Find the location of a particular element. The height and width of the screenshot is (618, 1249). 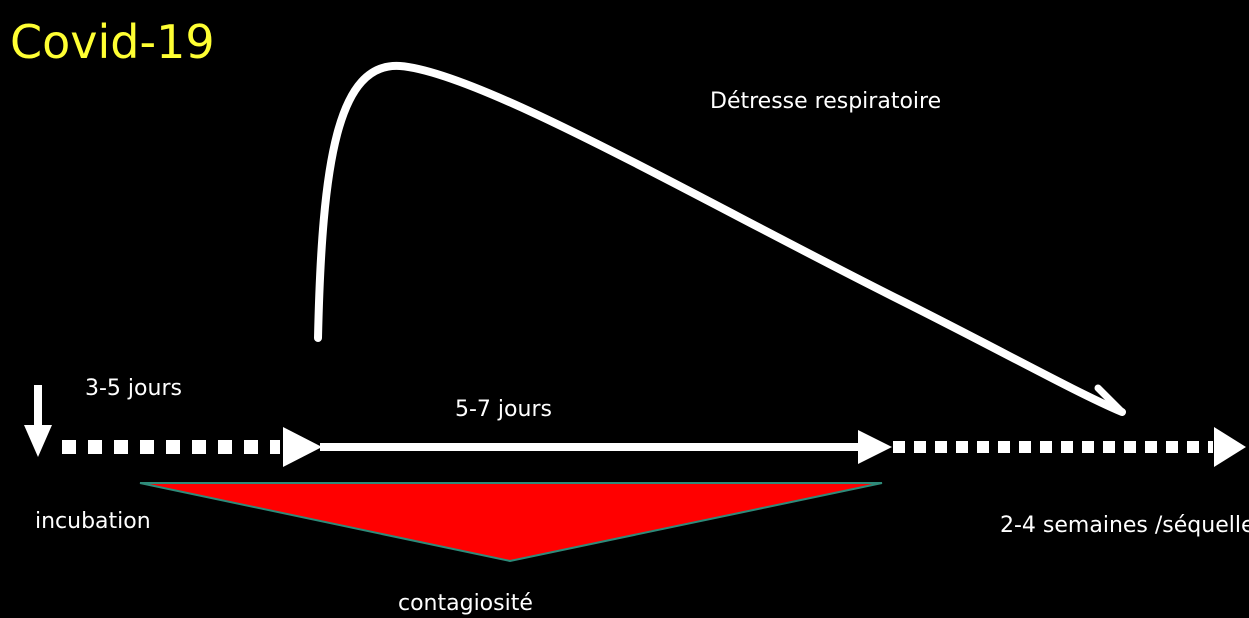

label: contagiosité is located at coordinates (465, 603).